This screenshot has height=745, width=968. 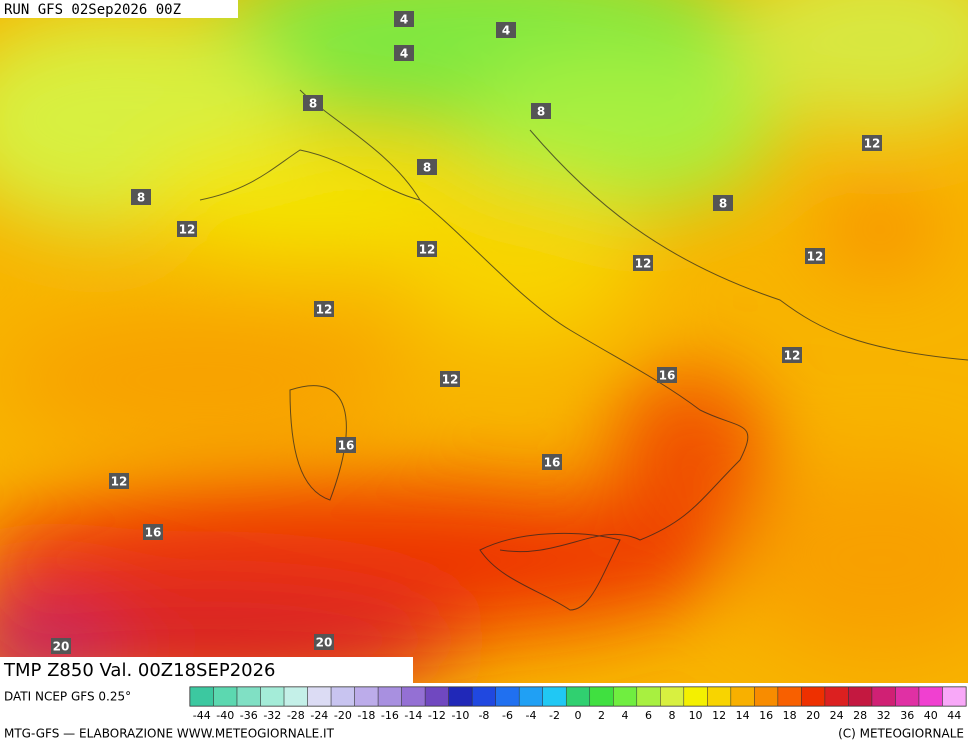 What do you see at coordinates (578, 715) in the screenshot?
I see `legend-label: 0` at bounding box center [578, 715].